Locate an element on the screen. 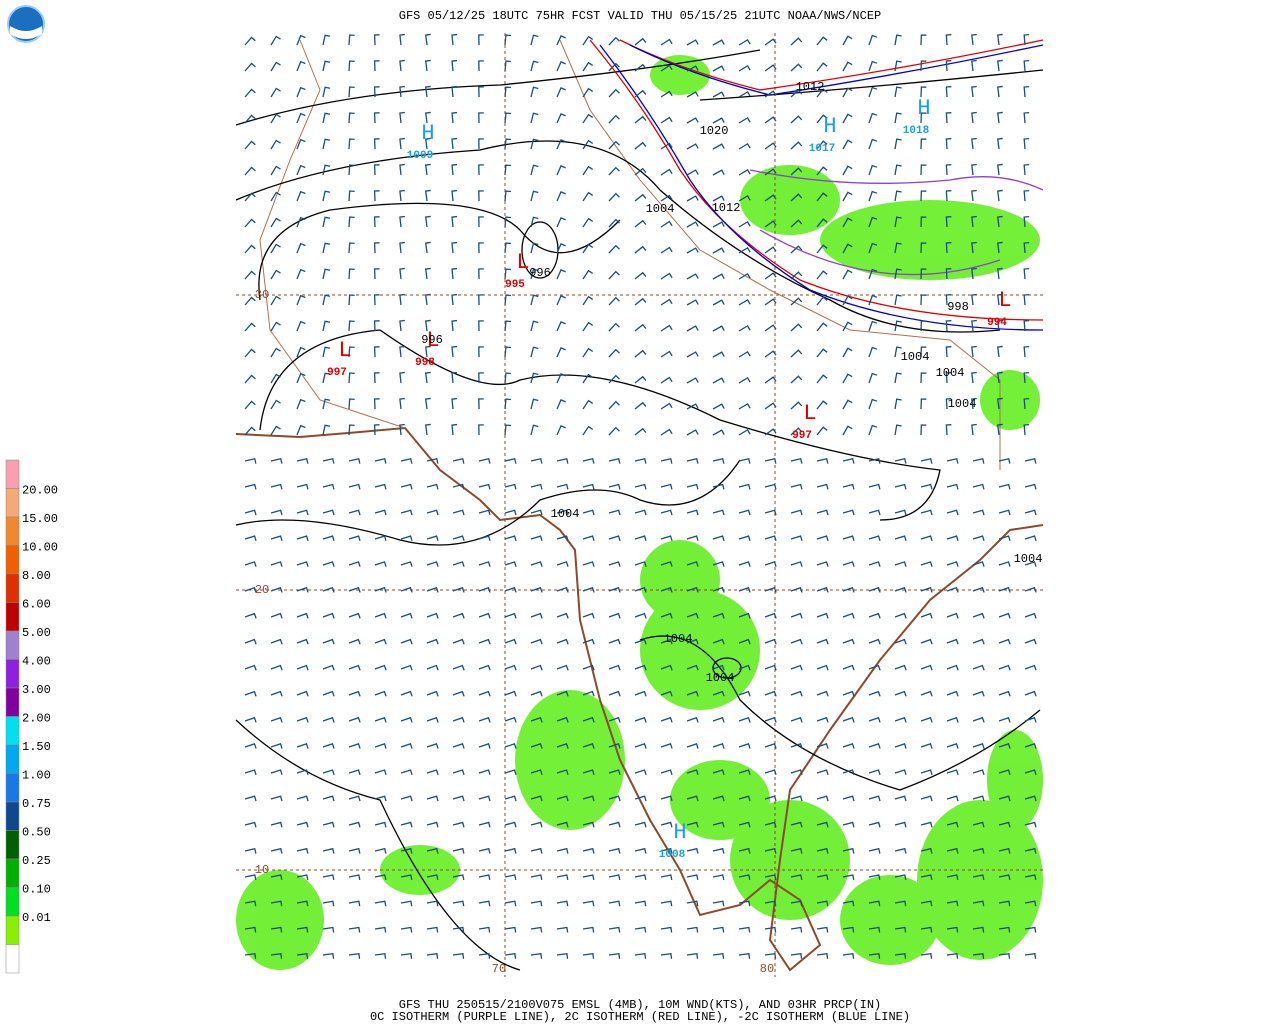 The image size is (1280, 1029). pressure-value: 997 is located at coordinates (337, 373).